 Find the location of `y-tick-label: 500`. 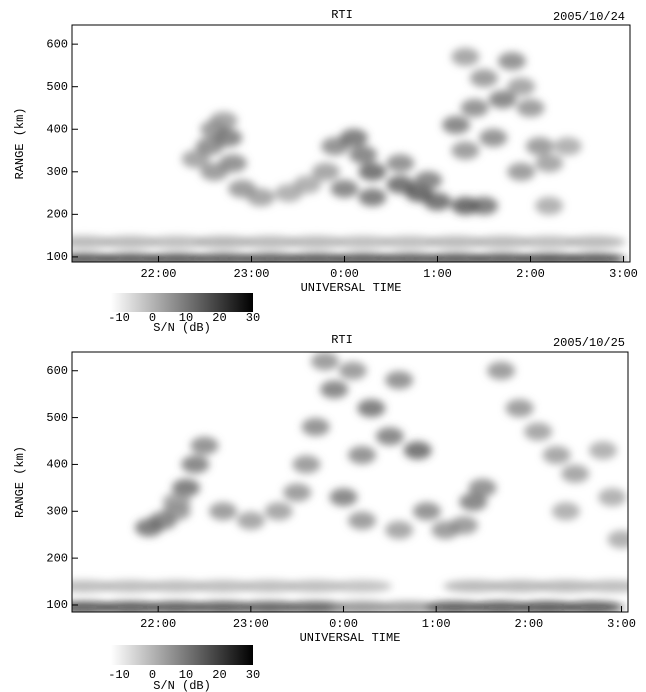

y-tick-label: 500 is located at coordinates (57, 418).